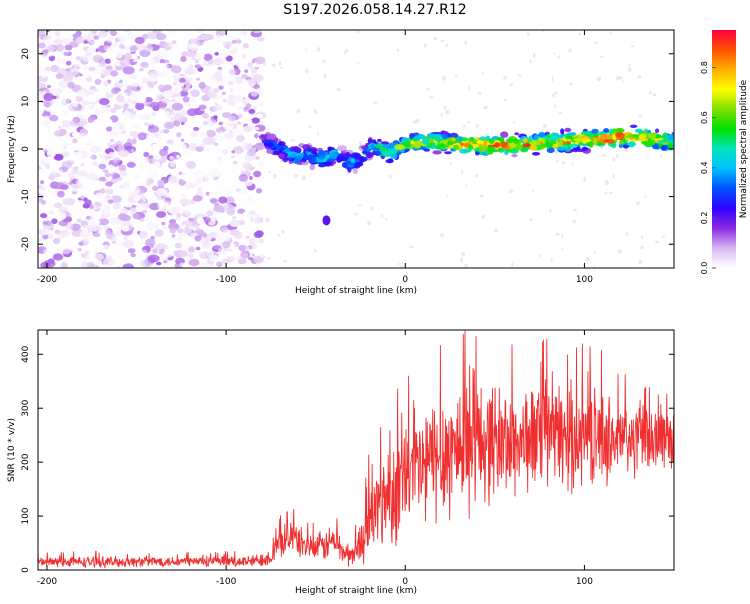 This screenshot has width=750, height=604. Describe the element at coordinates (47, 582) in the screenshot. I see `snr-x-tick-label: -200` at that location.